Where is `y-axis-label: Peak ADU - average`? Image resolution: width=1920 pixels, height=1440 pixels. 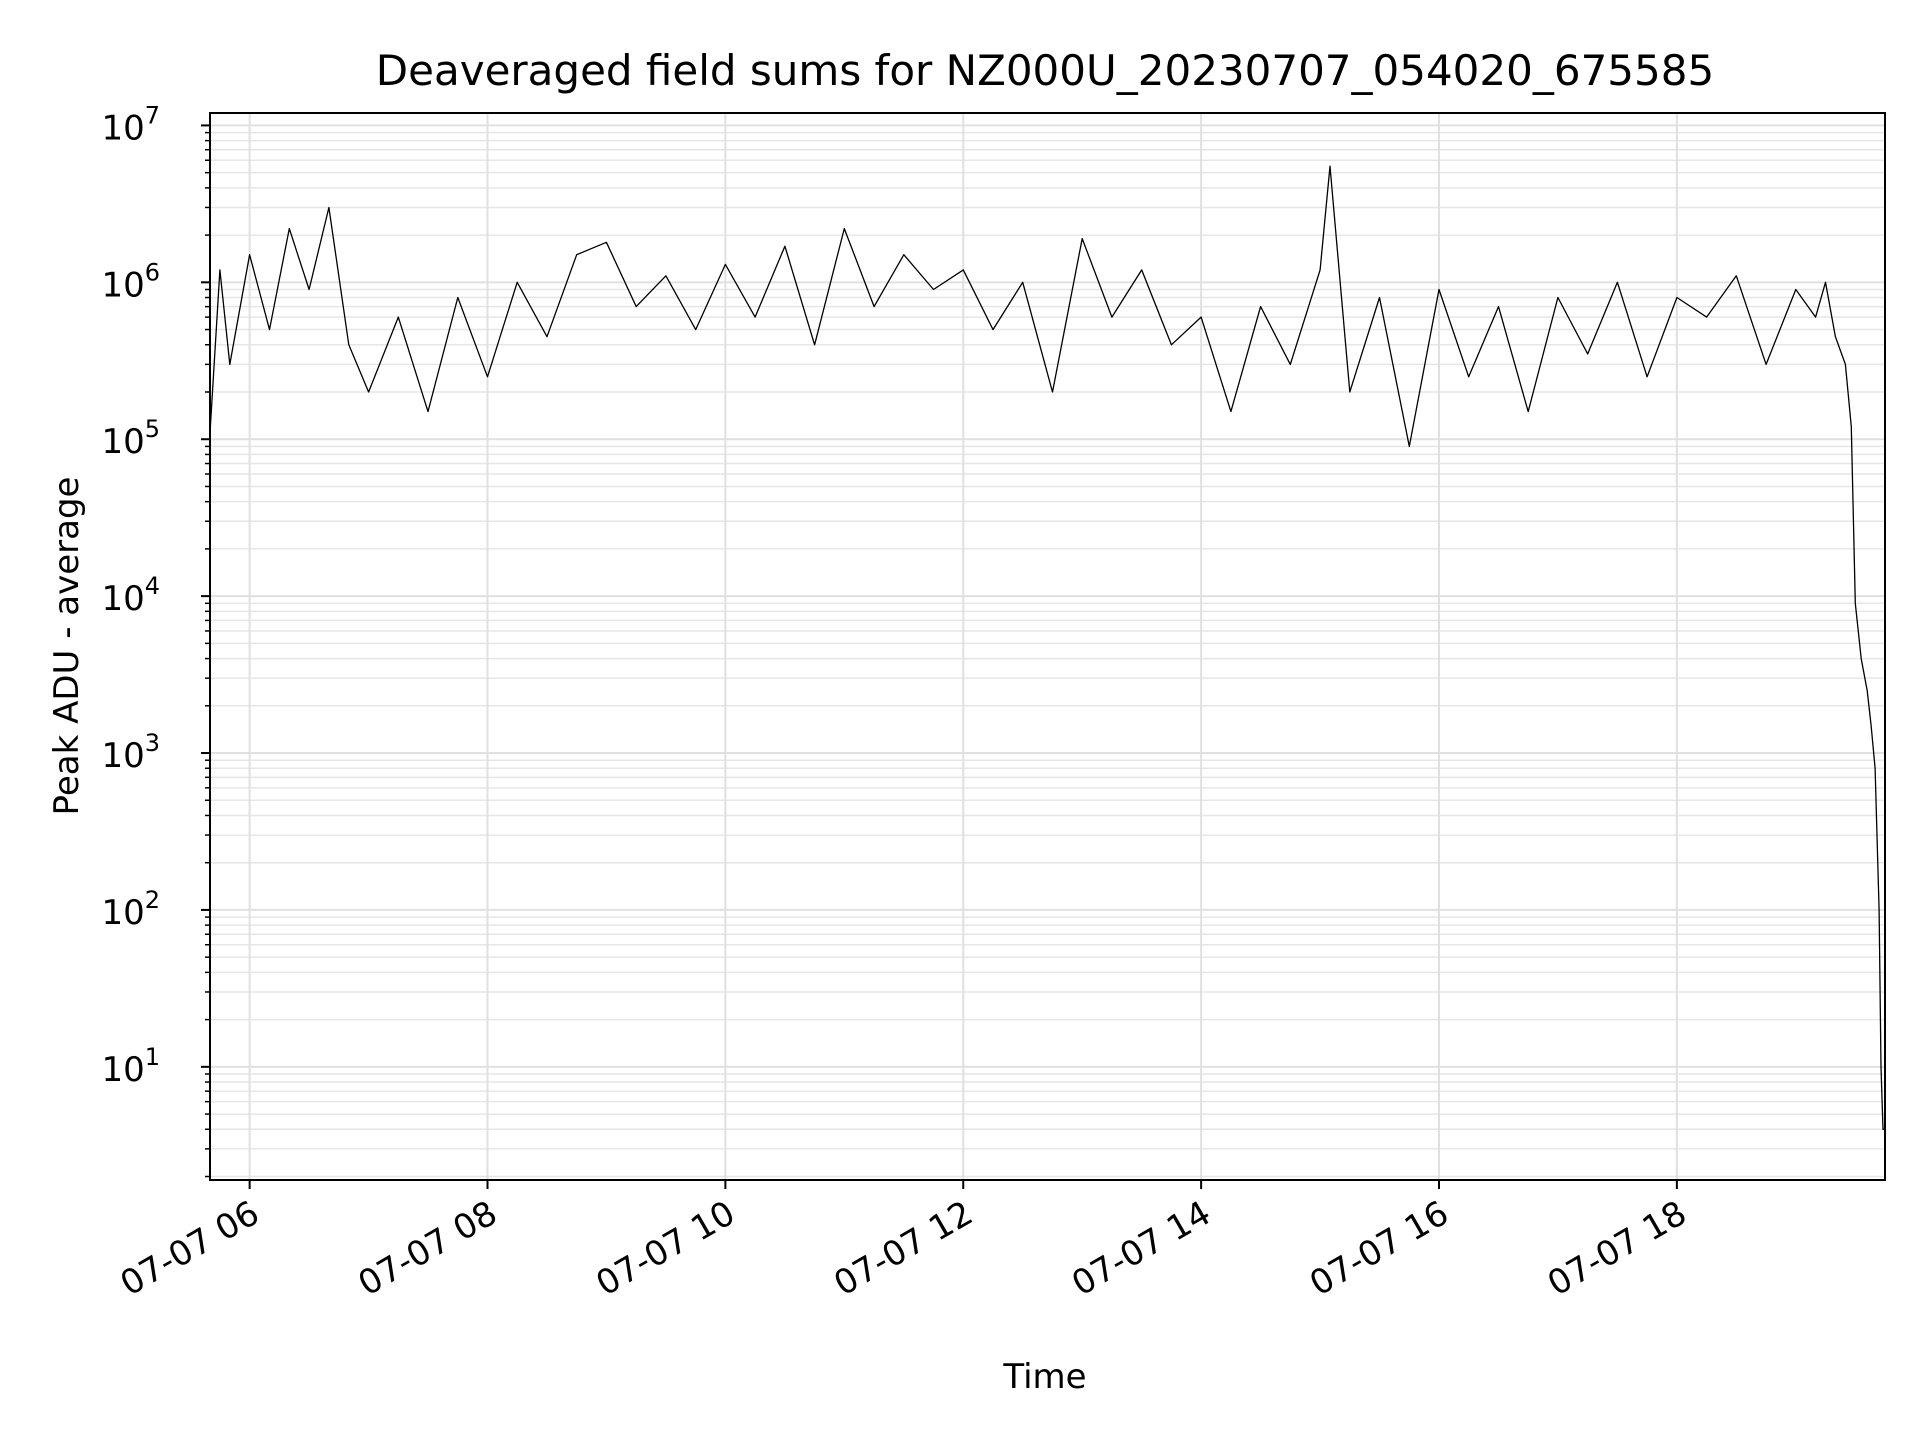
y-axis-label: Peak ADU - average is located at coordinates (67, 646).